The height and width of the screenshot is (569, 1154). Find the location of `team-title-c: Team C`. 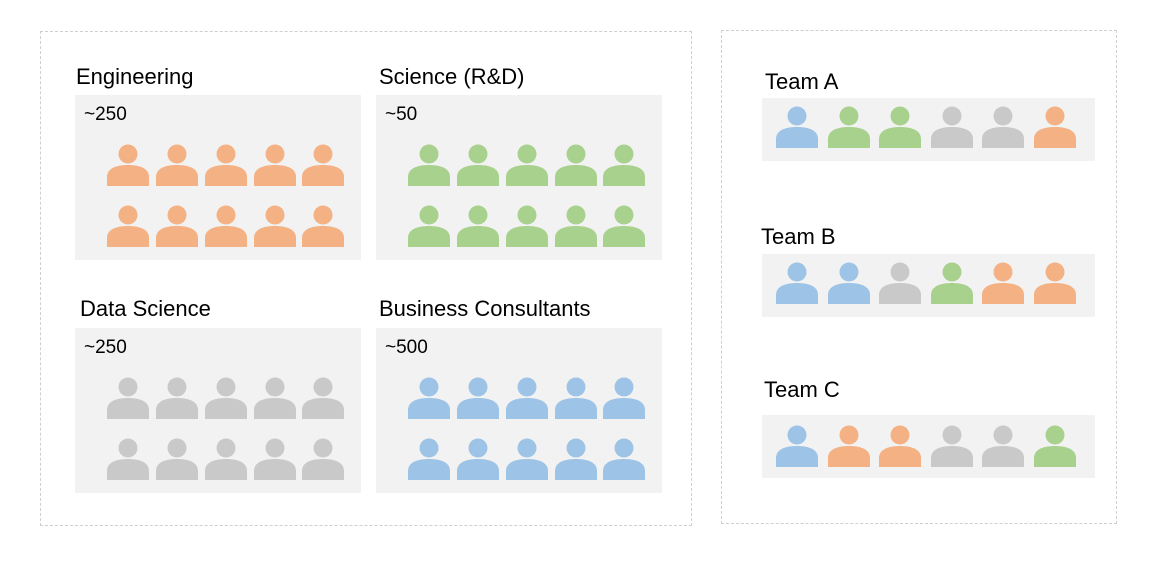

team-title-c: Team C is located at coordinates (802, 389).